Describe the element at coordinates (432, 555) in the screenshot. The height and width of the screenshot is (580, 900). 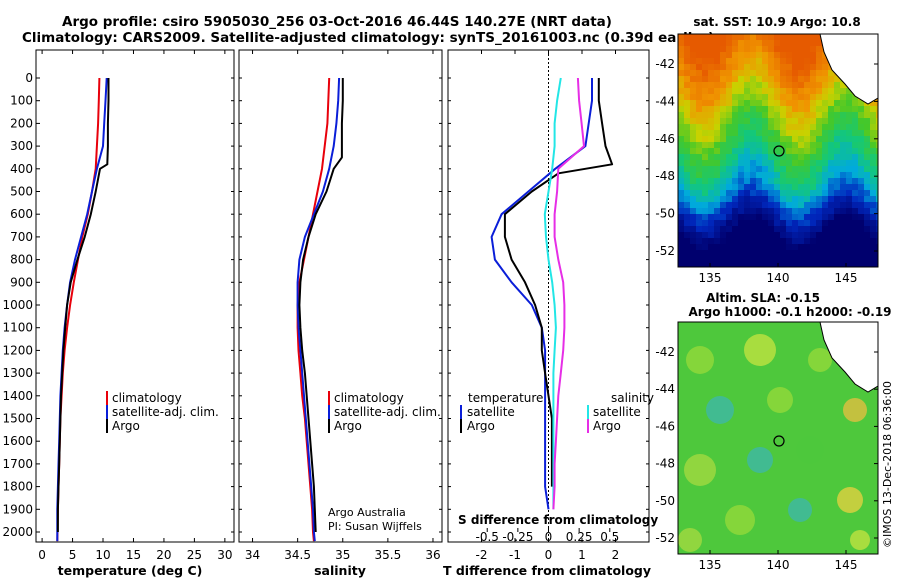
I see `xtick-label: 36` at that location.